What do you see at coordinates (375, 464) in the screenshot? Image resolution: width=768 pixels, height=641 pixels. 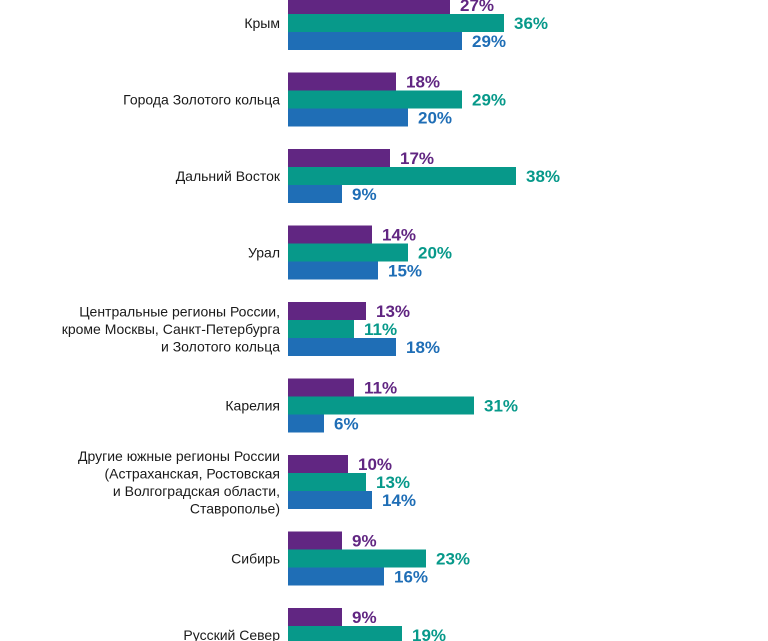 I see `data-label: 10%` at bounding box center [375, 464].